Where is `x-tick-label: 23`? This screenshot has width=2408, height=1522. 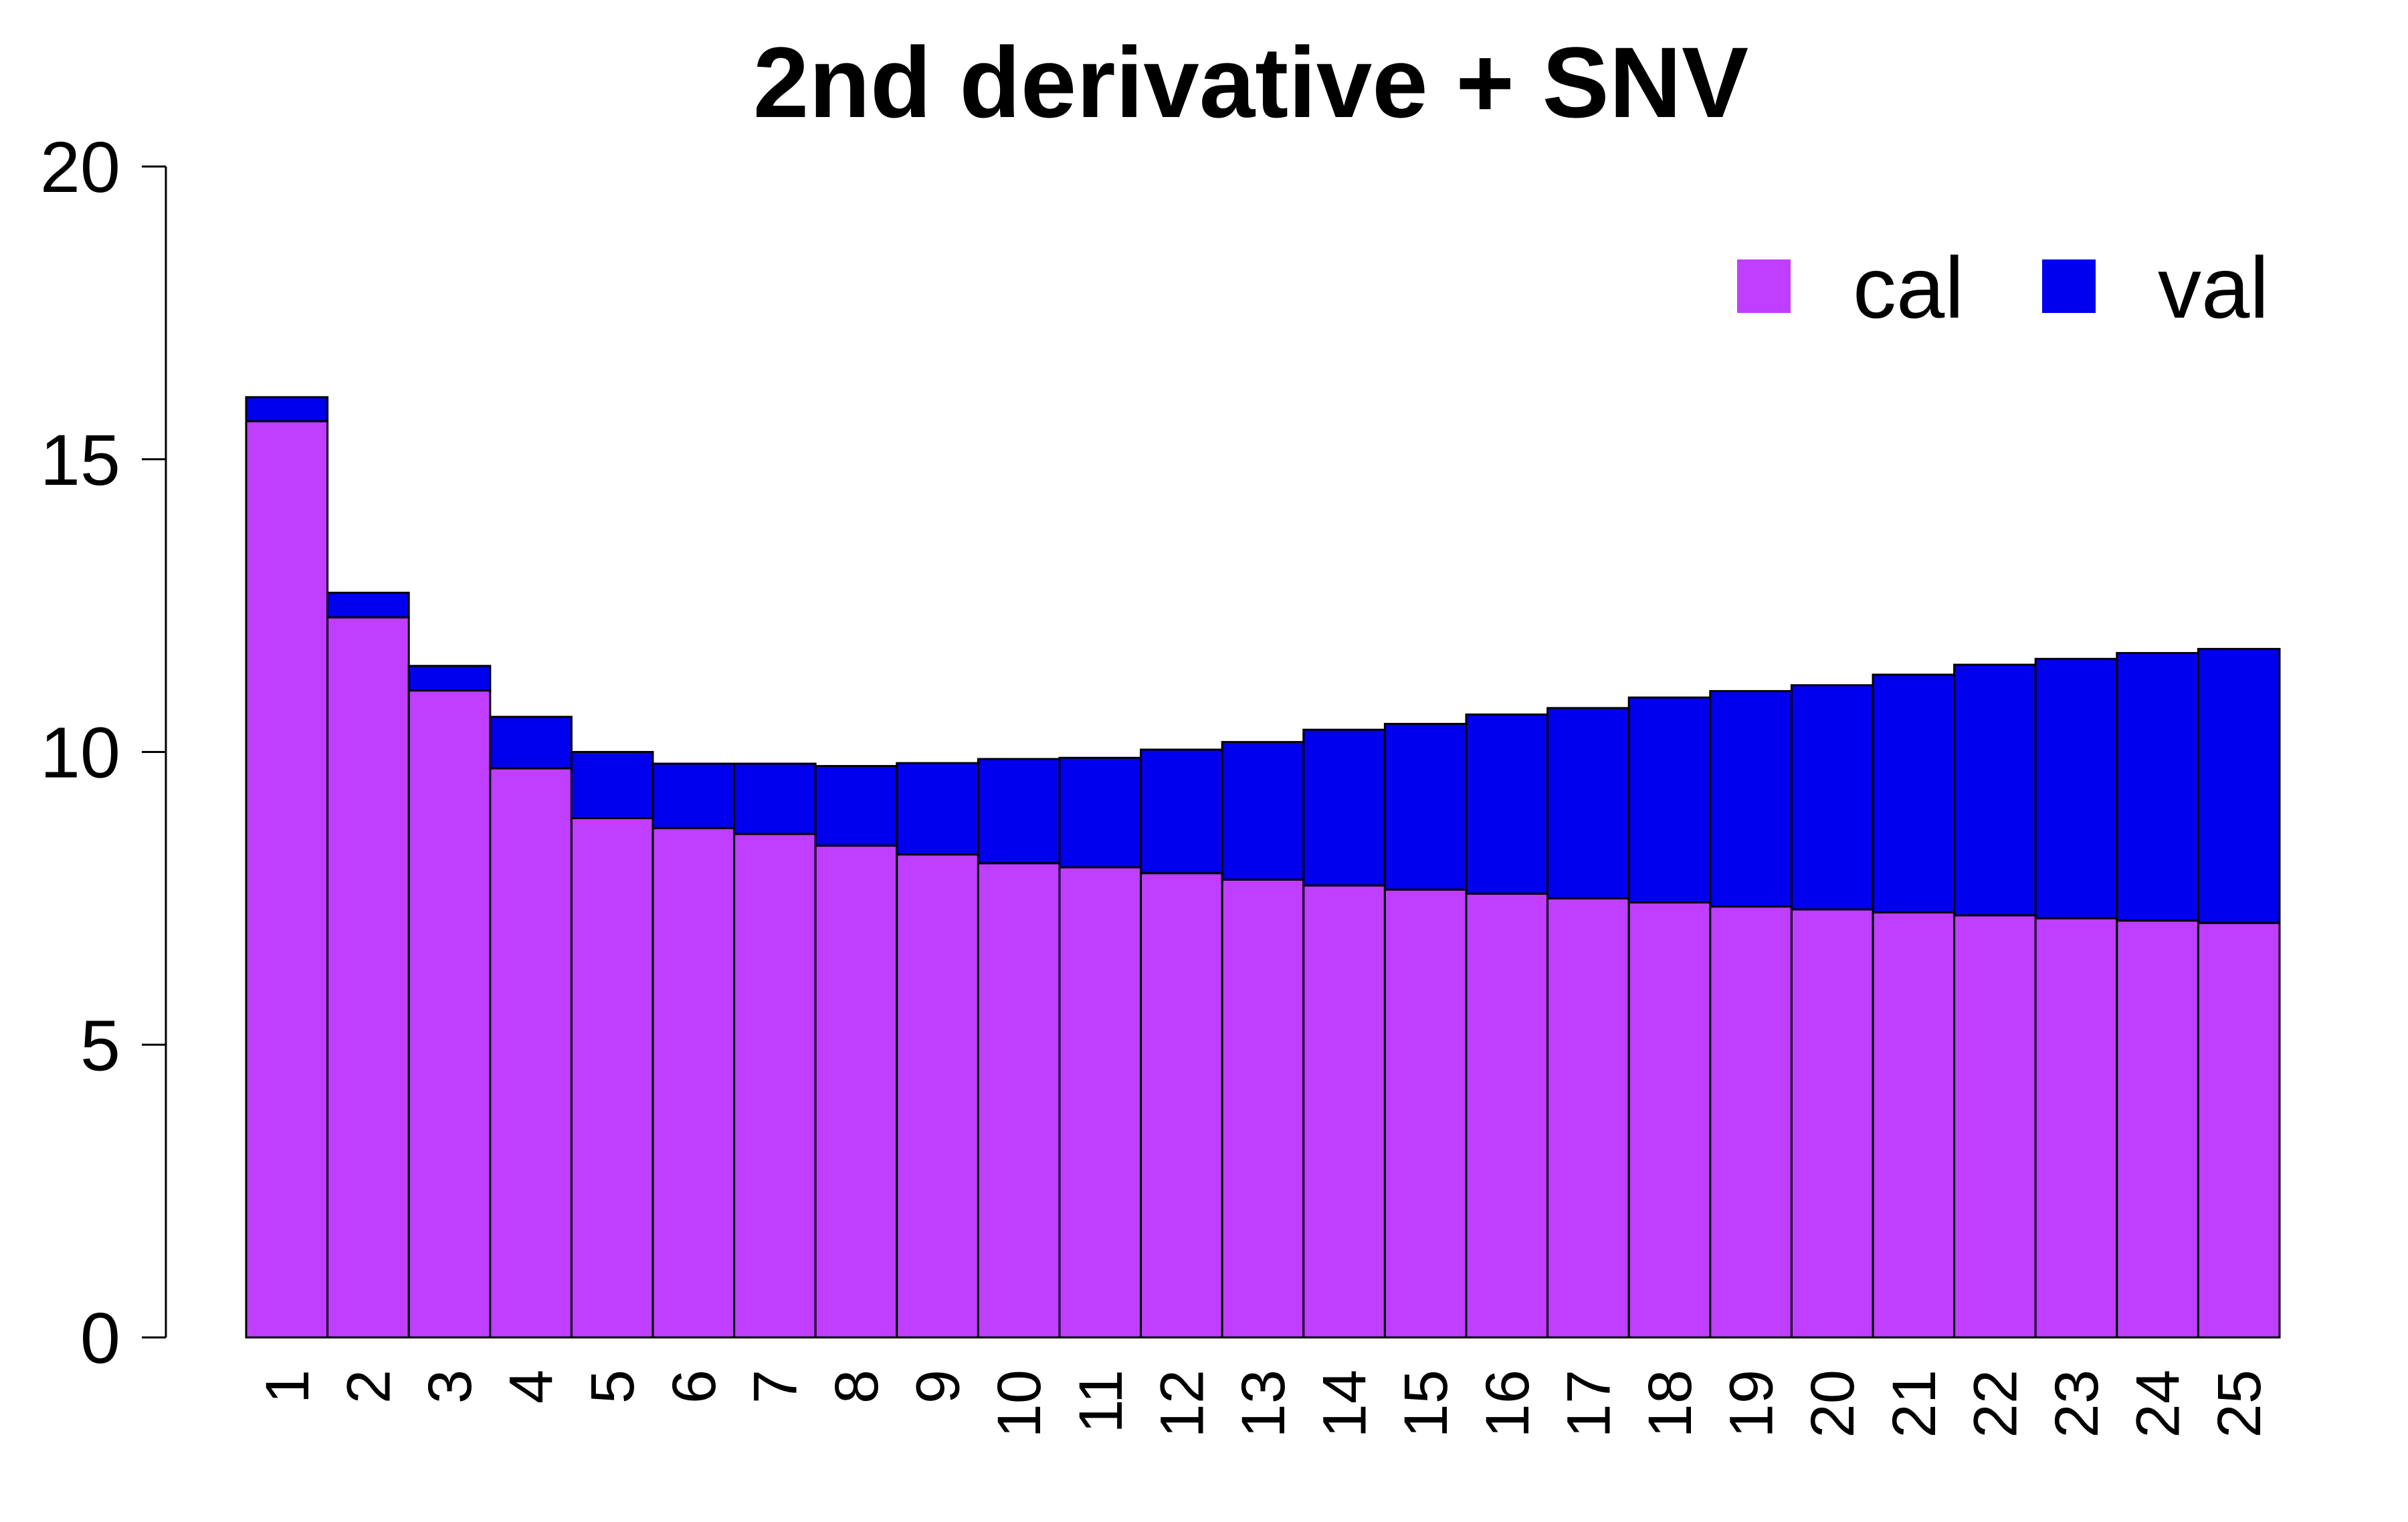 x-tick-label: 23 is located at coordinates (2077, 1404).